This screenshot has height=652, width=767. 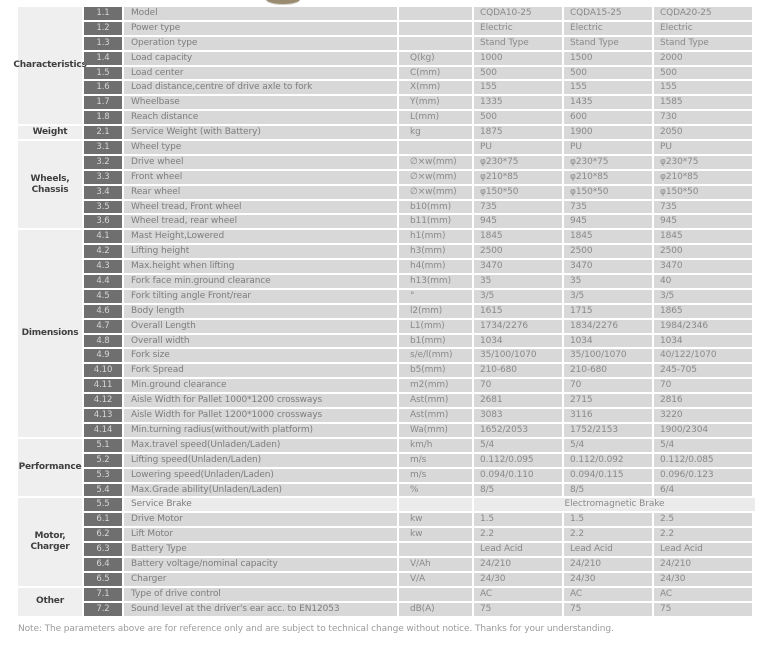 What do you see at coordinates (608, 296) in the screenshot?
I see `value-cell: 3/5` at bounding box center [608, 296].